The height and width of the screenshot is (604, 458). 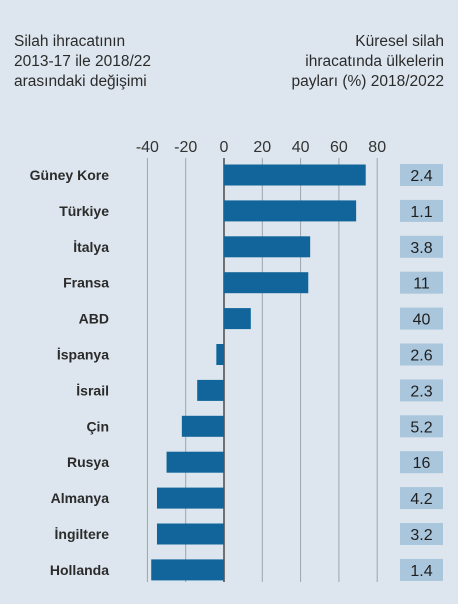 What do you see at coordinates (94, 319) in the screenshot?
I see `category-label: ABD` at bounding box center [94, 319].